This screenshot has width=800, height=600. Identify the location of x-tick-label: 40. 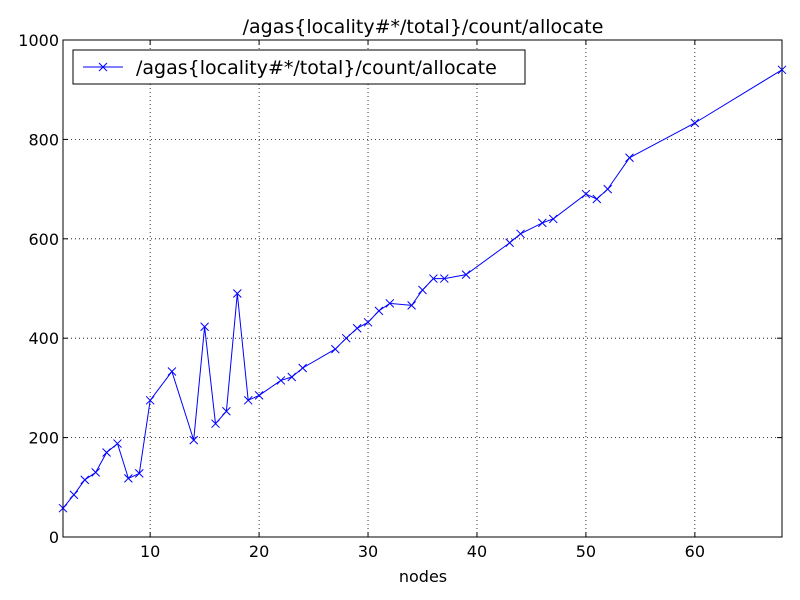
(477, 551).